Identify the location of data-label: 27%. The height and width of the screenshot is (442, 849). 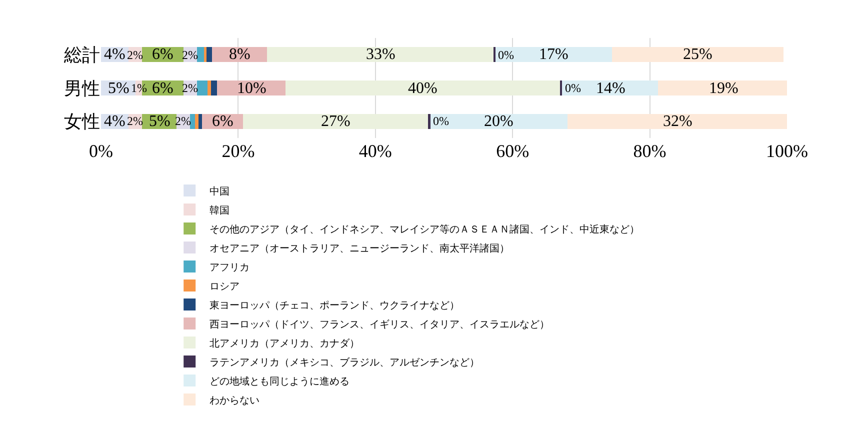
(335, 121).